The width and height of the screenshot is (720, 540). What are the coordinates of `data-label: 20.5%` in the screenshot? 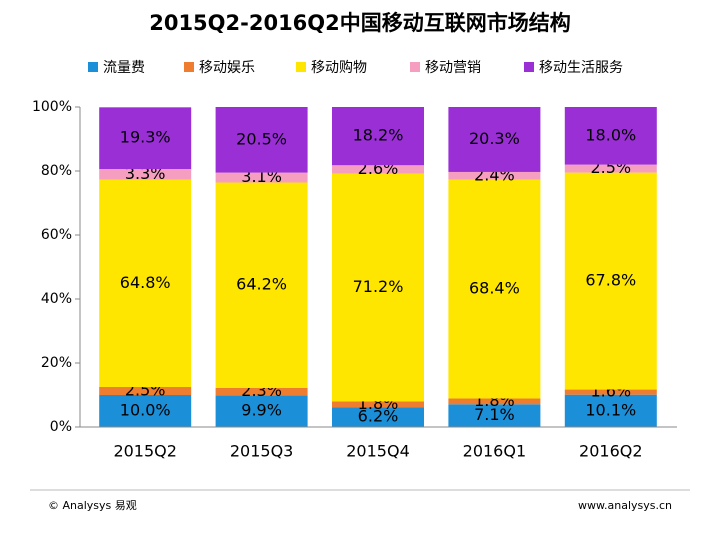 It's located at (261, 138).